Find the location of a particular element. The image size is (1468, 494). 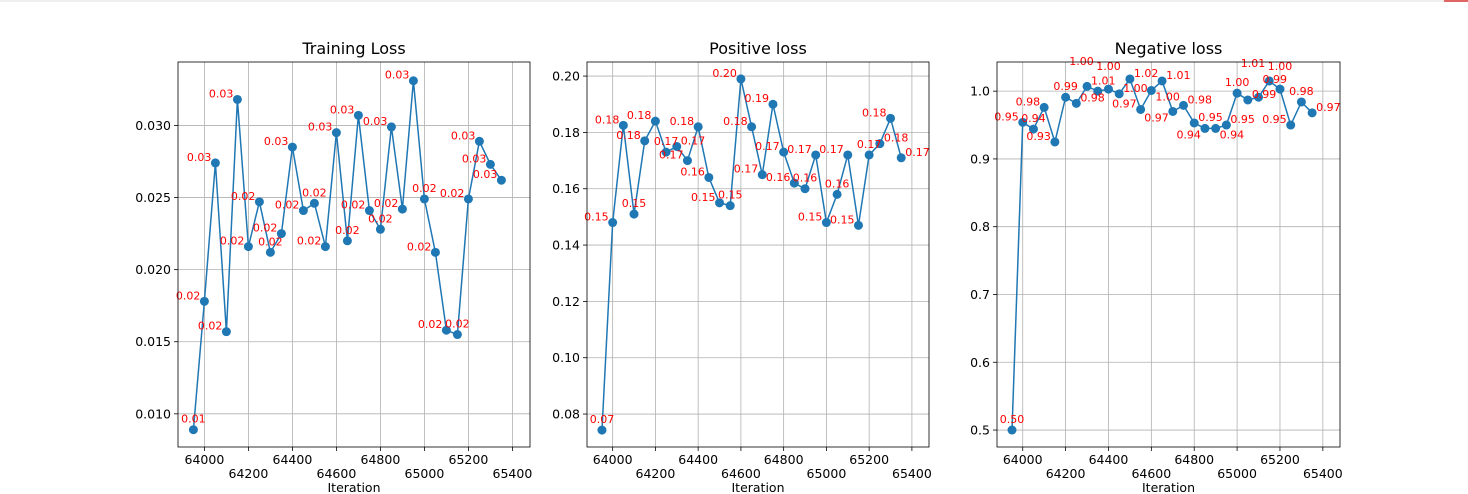

chart-title: Positive loss is located at coordinates (758, 48).